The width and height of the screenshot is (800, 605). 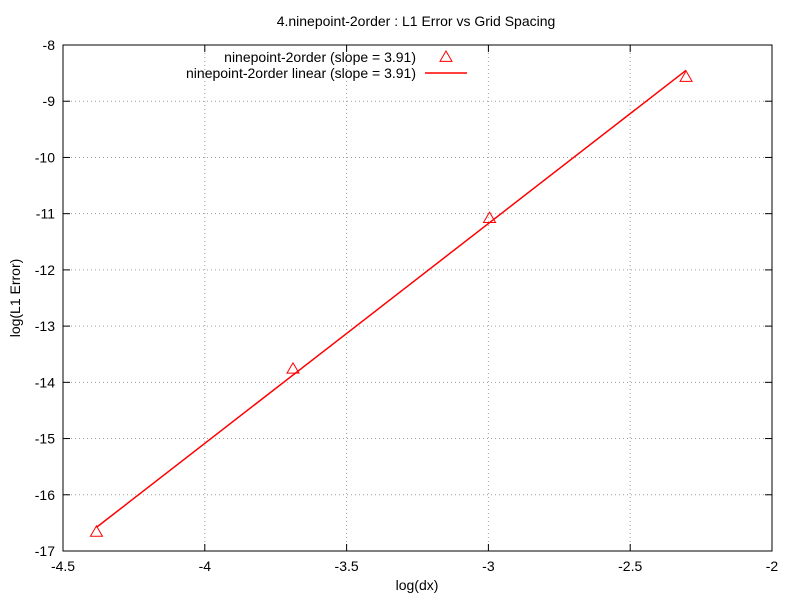 I want to click on y-tick-label: -17, so click(x=45, y=551).